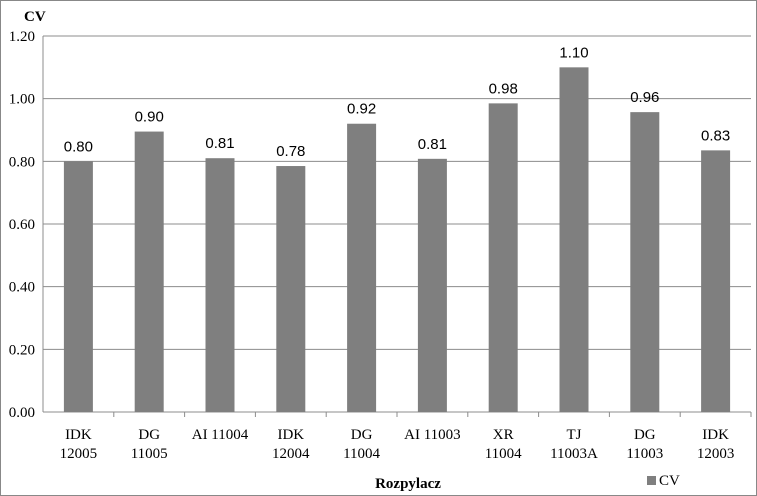  What do you see at coordinates (290, 151) in the screenshot?
I see `data-label: 0.78` at bounding box center [290, 151].